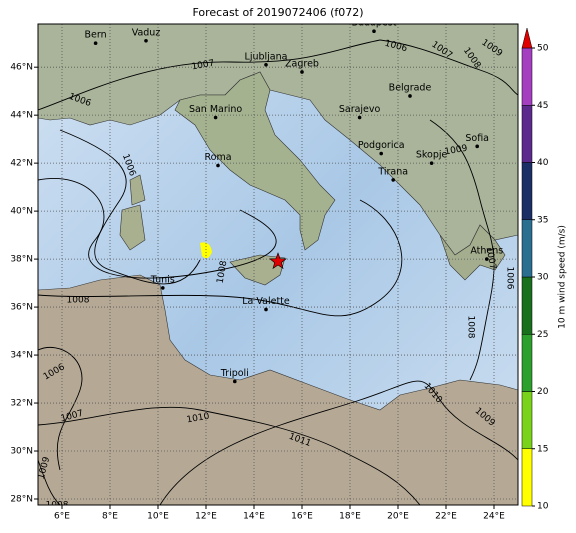 Image resolution: width=576 pixels, height=533 pixels. What do you see at coordinates (542, 335) in the screenshot?
I see `colorbar-tick-label: 25` at bounding box center [542, 335].